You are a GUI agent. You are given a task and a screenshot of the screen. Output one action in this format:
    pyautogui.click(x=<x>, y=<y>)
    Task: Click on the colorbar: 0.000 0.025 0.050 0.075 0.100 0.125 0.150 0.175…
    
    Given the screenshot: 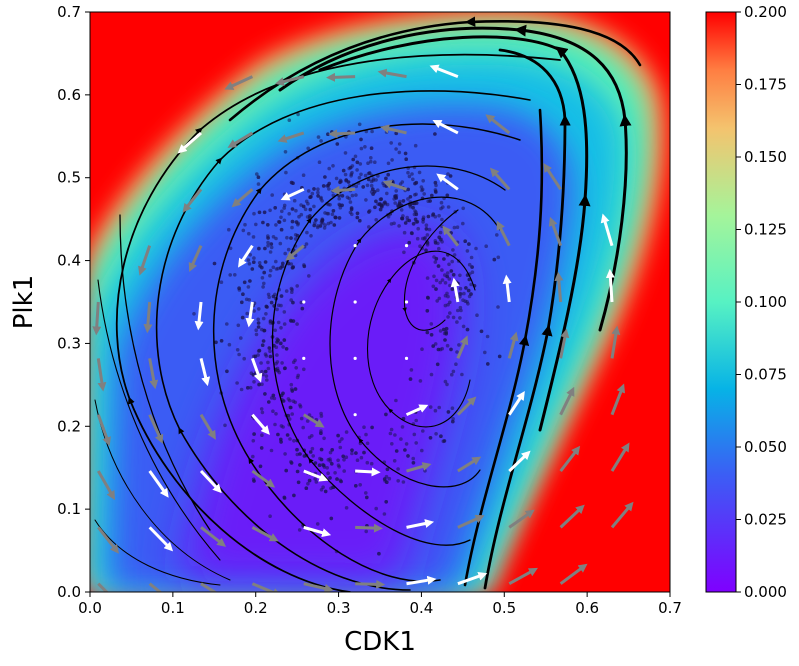 What is the action you would take?
    pyautogui.click(x=746, y=302)
    